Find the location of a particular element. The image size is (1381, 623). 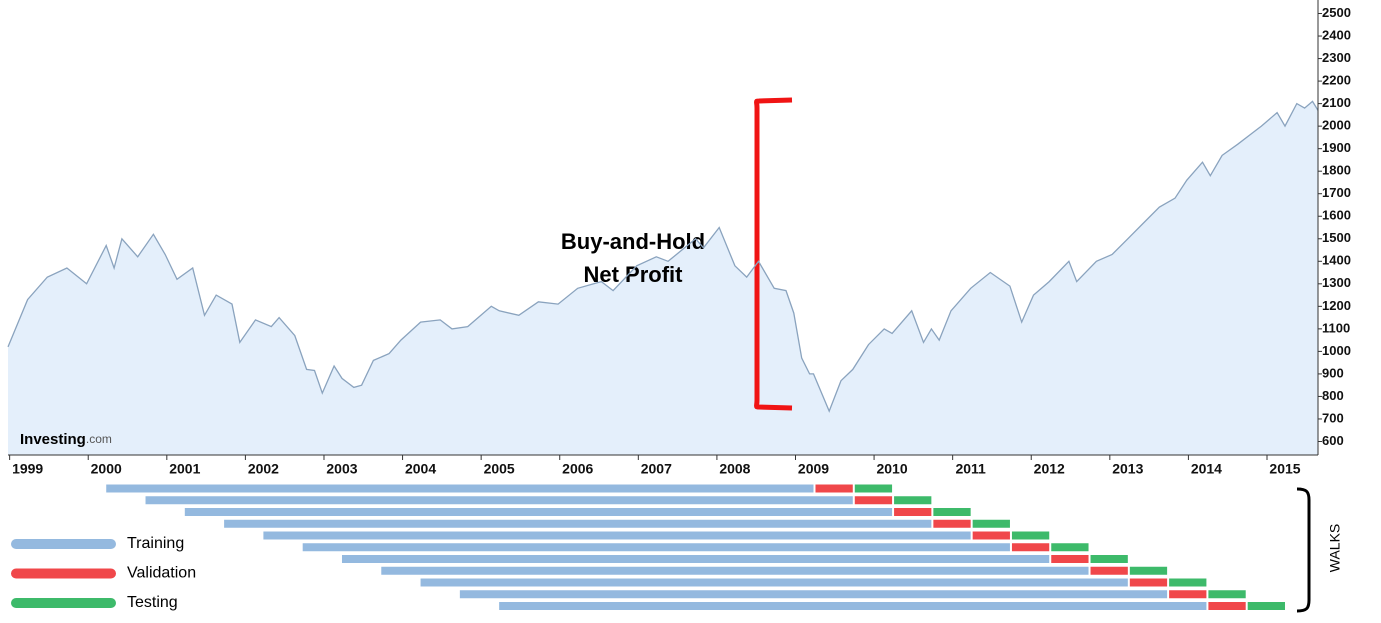

x-tick-label: 2001 is located at coordinates (184, 469).